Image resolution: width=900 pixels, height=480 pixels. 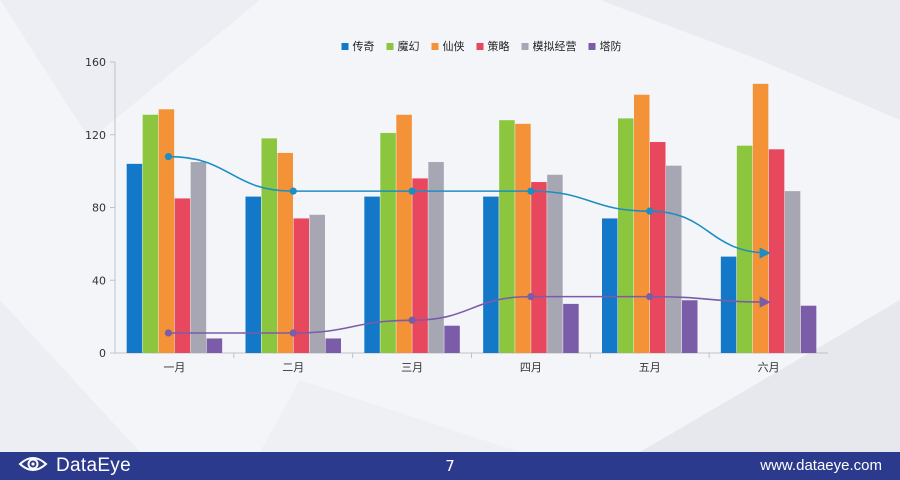 I want to click on y-tick-label: 40, so click(x=99, y=280).